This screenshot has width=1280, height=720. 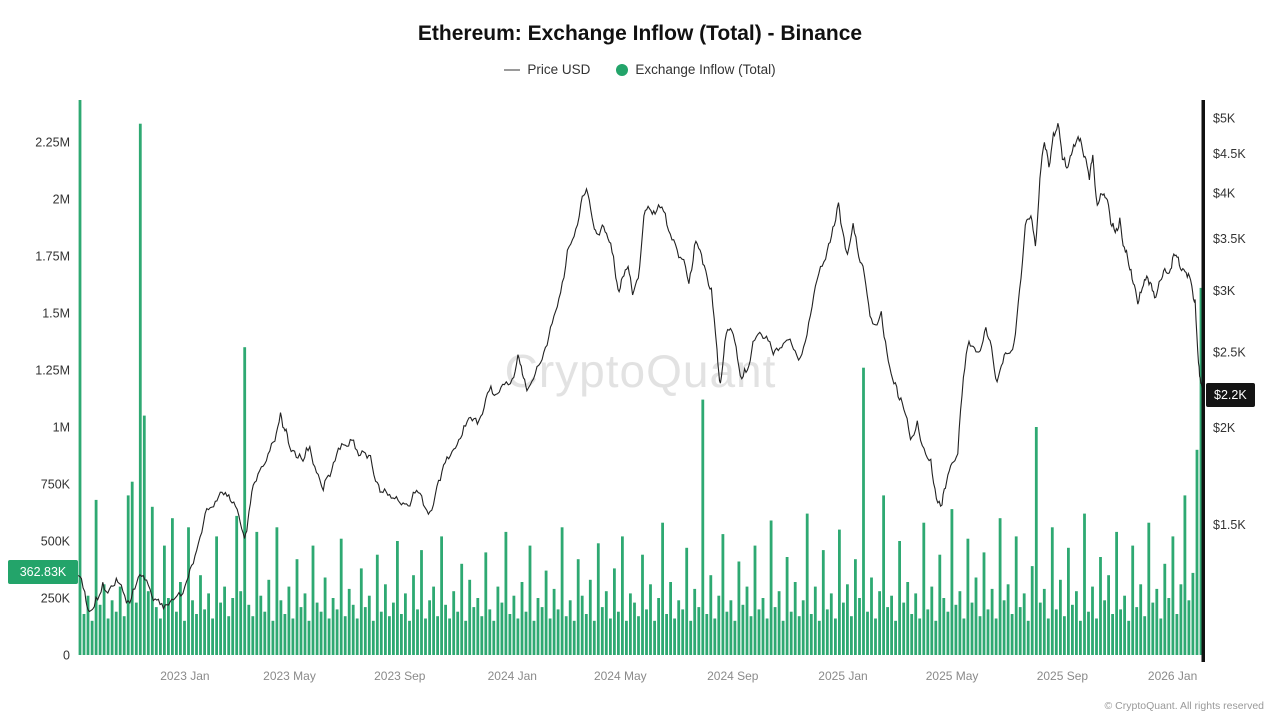 What do you see at coordinates (512, 69) in the screenshot?
I see `price-line-icon` at bounding box center [512, 69].